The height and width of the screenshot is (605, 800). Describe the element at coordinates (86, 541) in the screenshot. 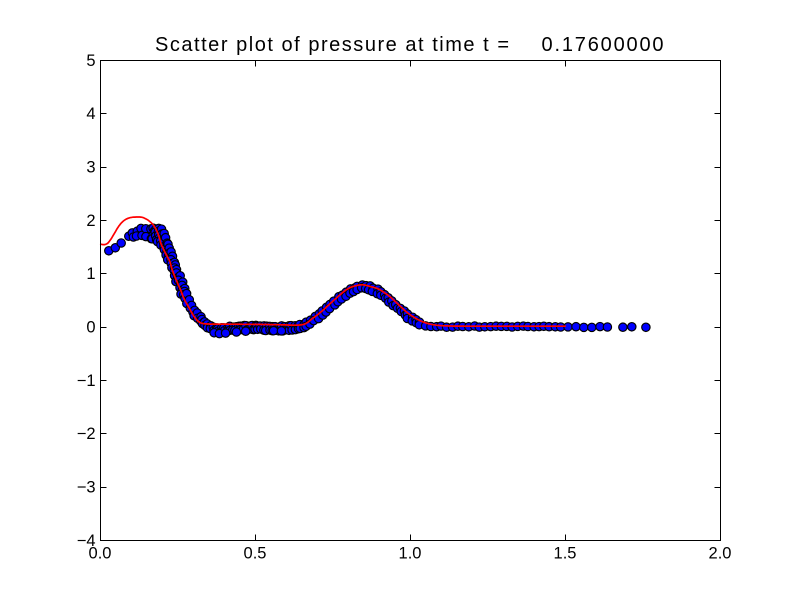

I see `svg-text: −4` at that location.